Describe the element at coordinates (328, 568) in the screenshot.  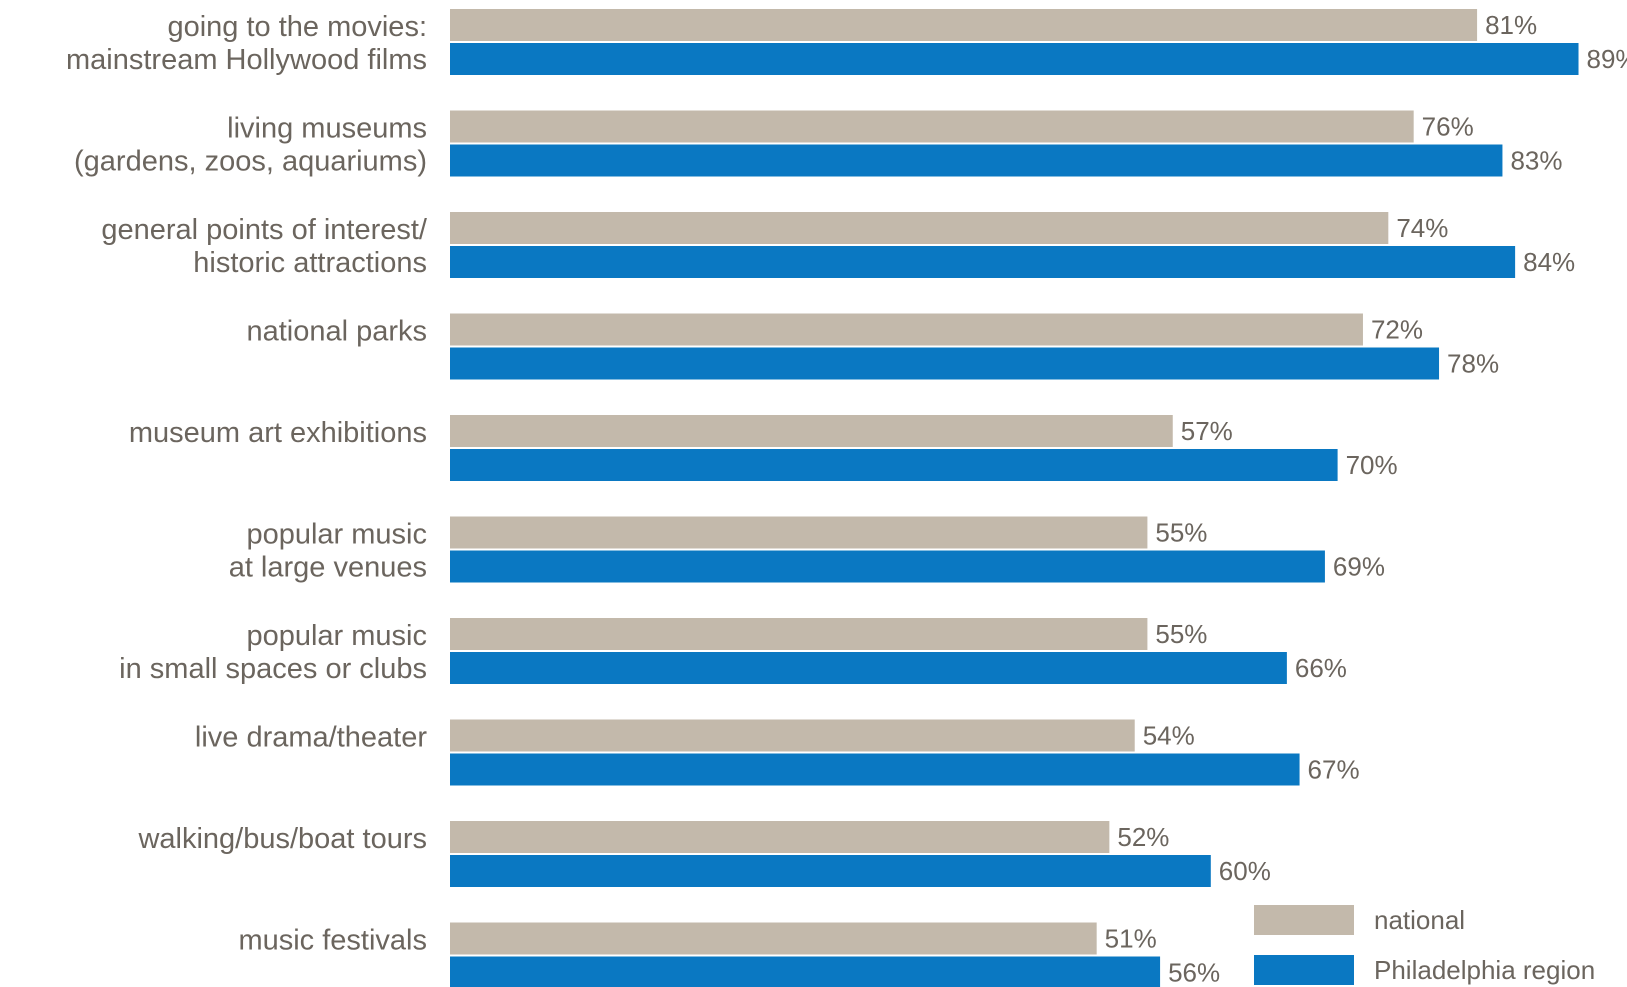
I see `category-label-5-line-1: at large venues` at that location.